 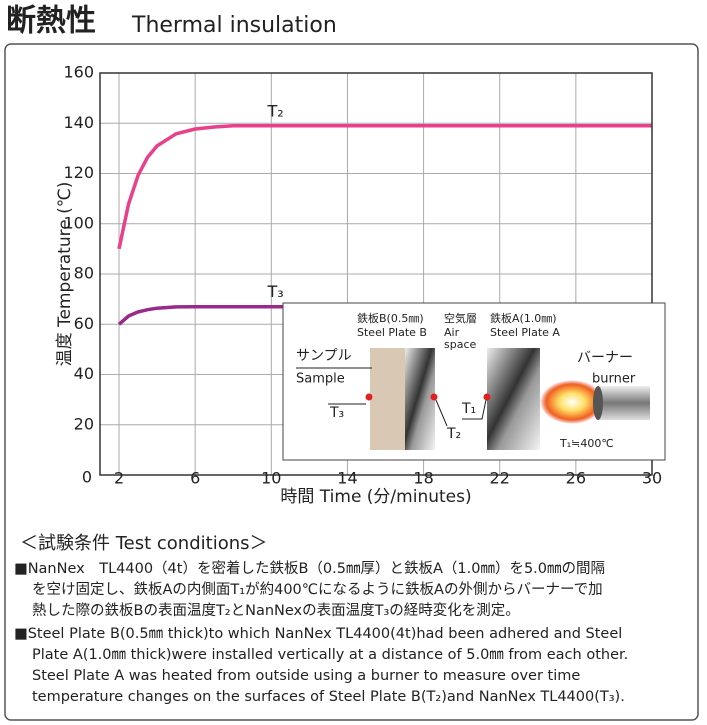 What do you see at coordinates (452, 332) in the screenshot?
I see `inset-label: Air` at bounding box center [452, 332].